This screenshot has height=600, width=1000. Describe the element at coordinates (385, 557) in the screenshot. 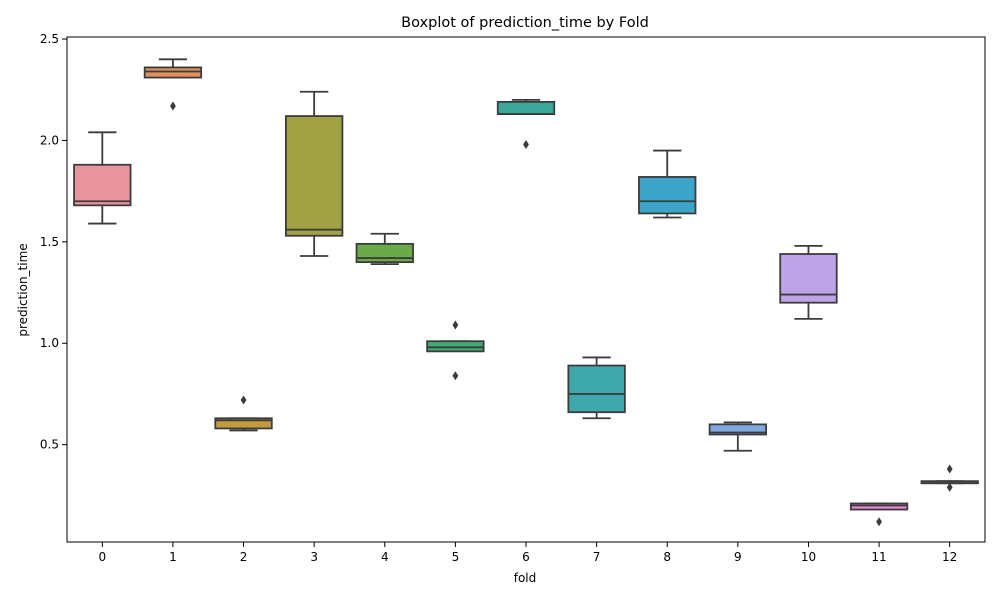

I see `x-tick-label: 4` at that location.